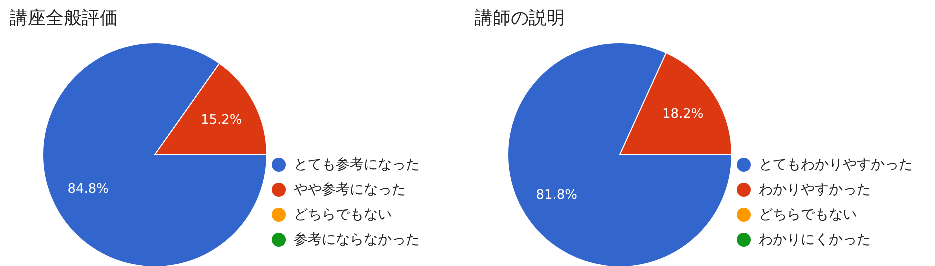  Describe the element at coordinates (815, 189) in the screenshot. I see `legend-label: わかりやすかった` at that location.